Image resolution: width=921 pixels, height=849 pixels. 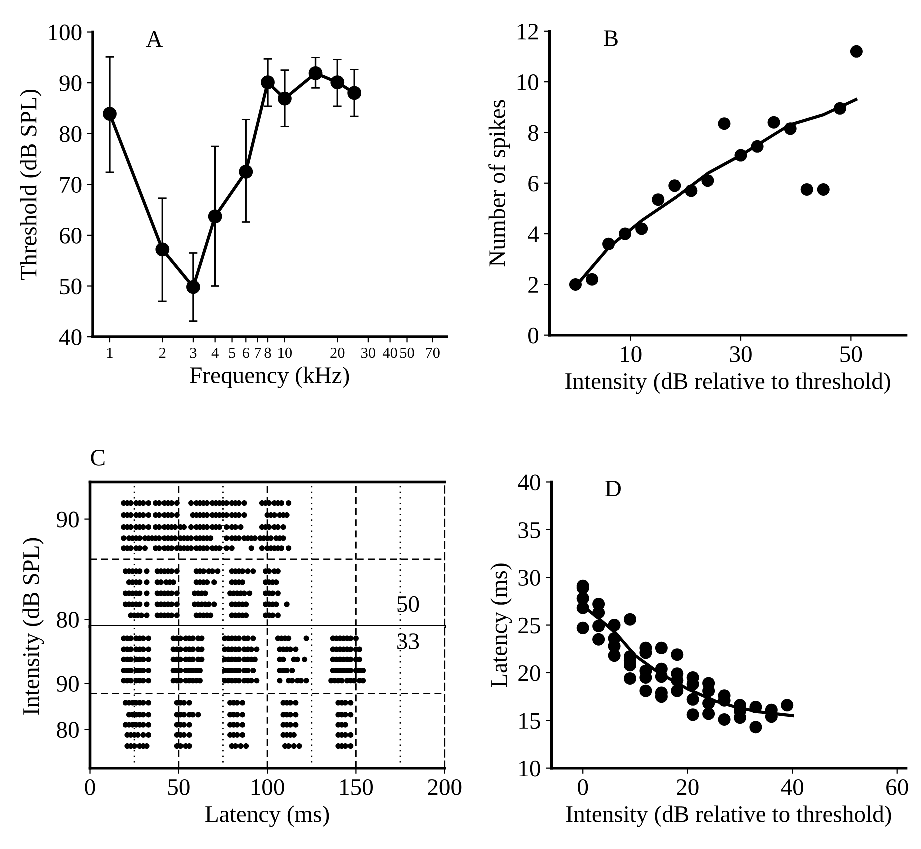 I want to click on x-axis-title: Frequency (kHz), so click(x=270, y=377).